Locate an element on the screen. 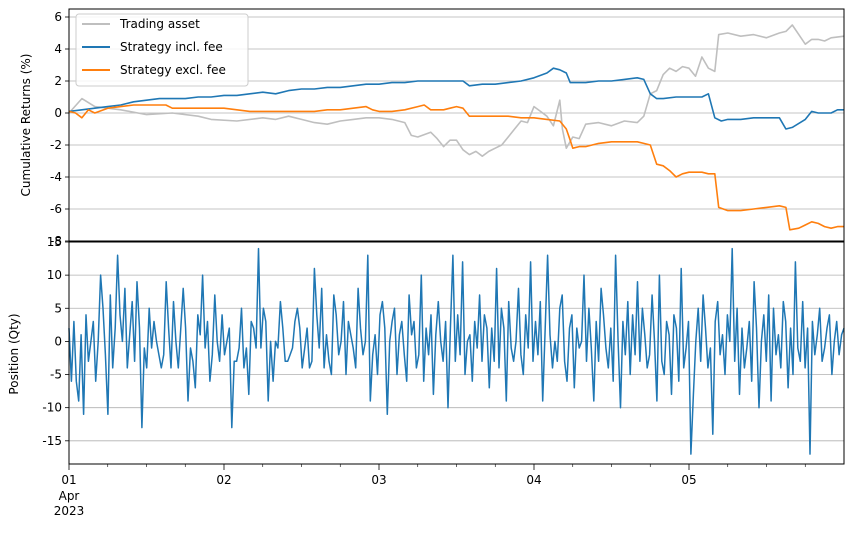 Image resolution: width=853 pixels, height=542 pixels. legend-entry-trading-asset: Trading asset is located at coordinates (141, 24).